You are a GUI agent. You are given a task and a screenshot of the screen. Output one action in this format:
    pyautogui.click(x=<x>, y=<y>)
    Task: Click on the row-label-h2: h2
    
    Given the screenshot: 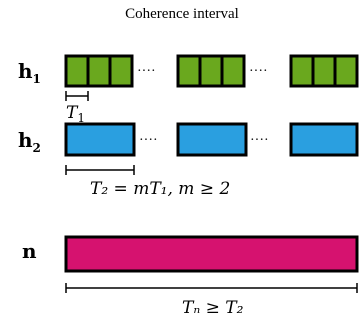 What is the action you would take?
    pyautogui.click(x=29, y=141)
    